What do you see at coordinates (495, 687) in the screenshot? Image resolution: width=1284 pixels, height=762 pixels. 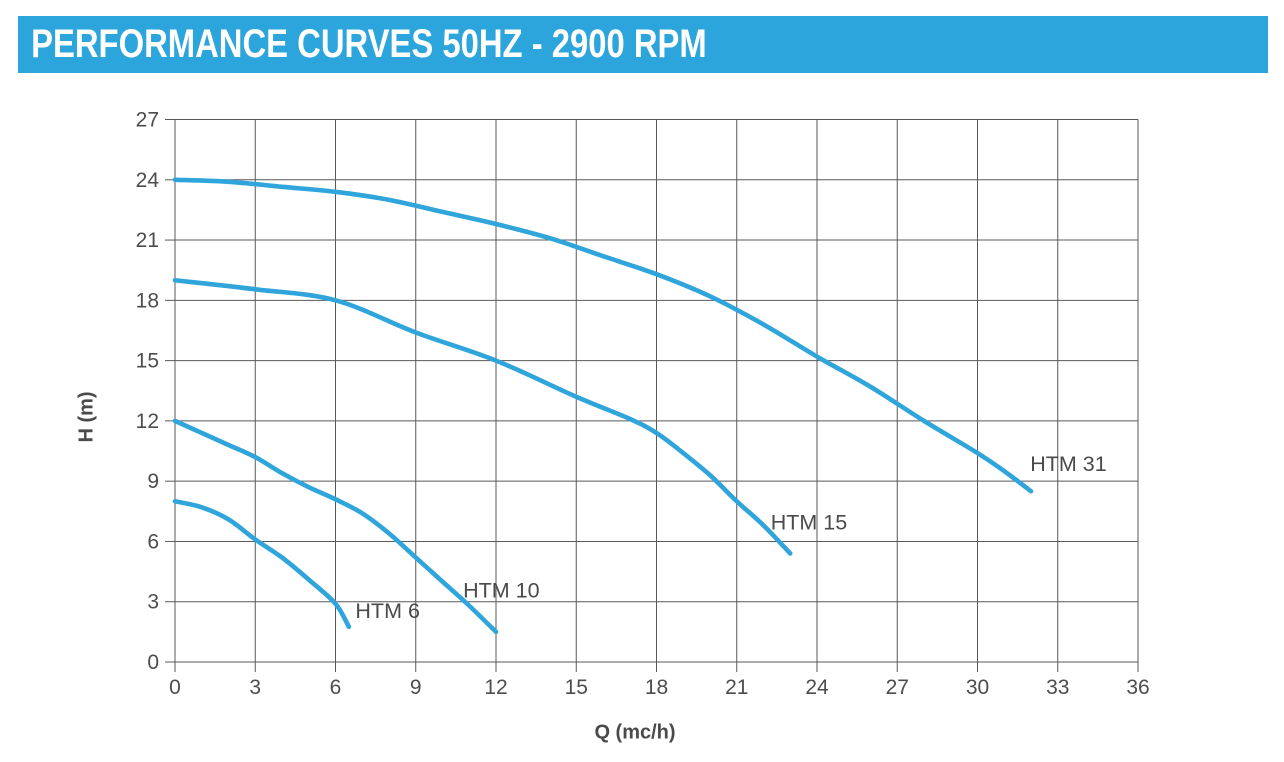 I see `x-tick-label: 12` at bounding box center [495, 687].